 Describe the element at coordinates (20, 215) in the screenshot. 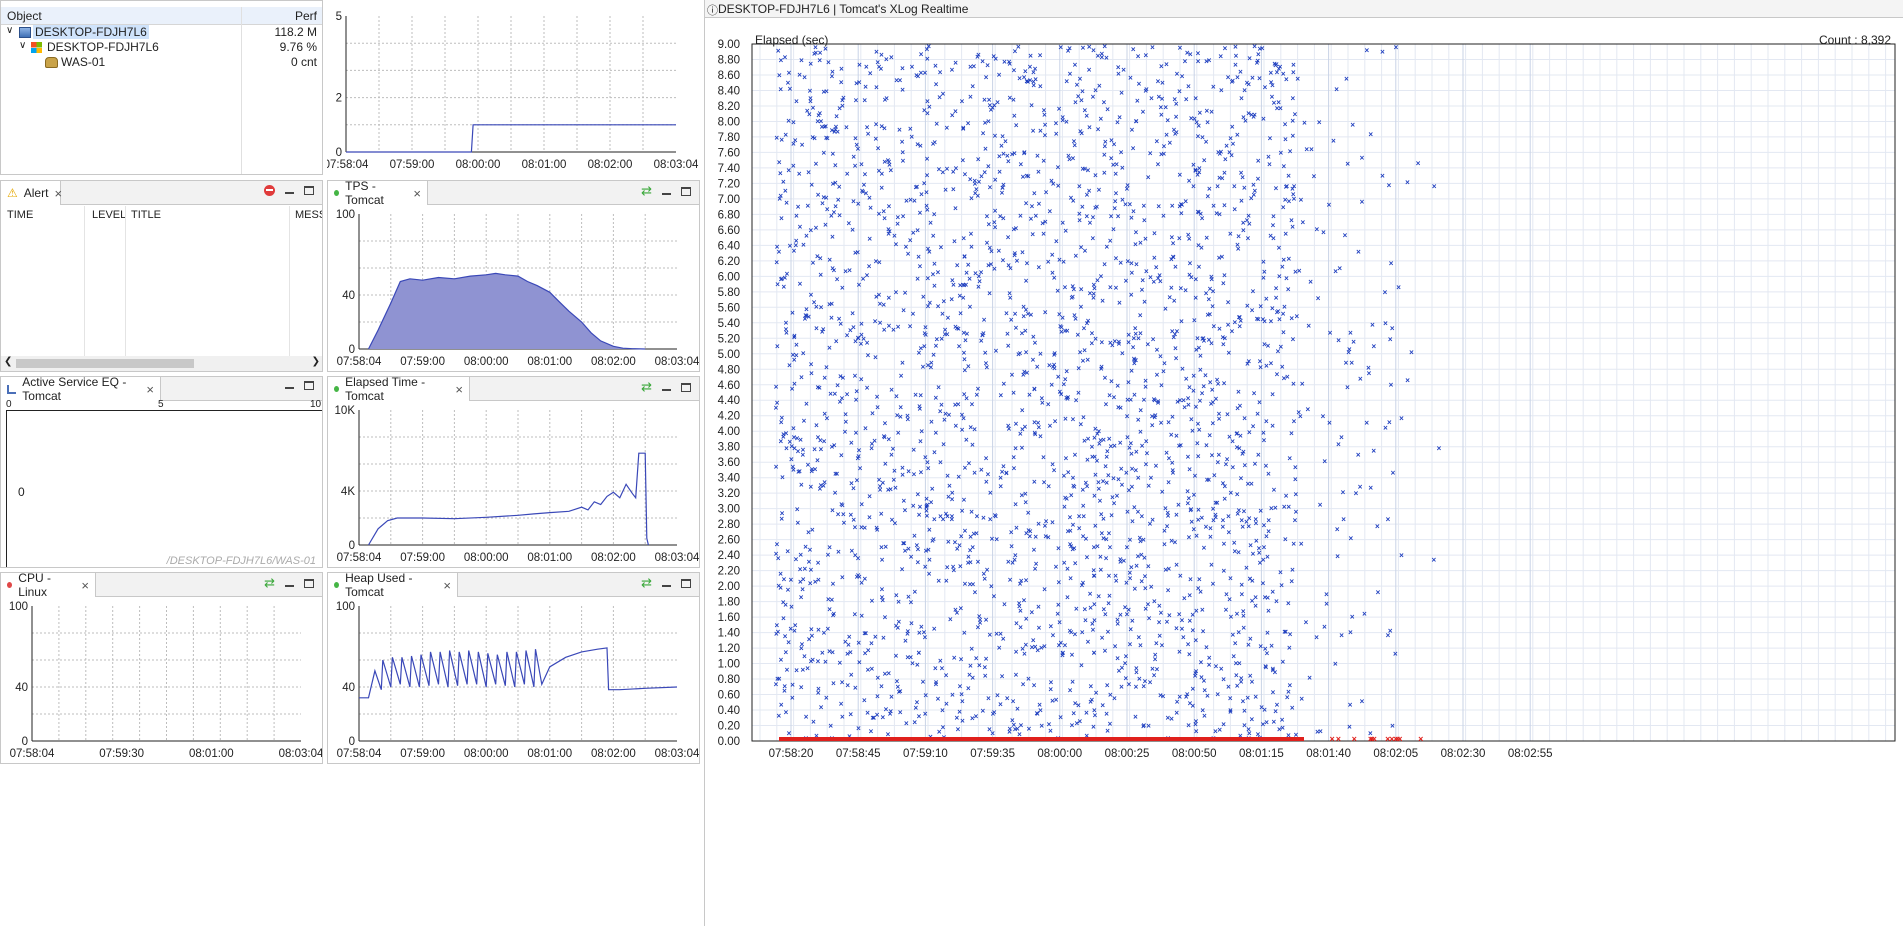

I see `column-time: TIME` at that location.